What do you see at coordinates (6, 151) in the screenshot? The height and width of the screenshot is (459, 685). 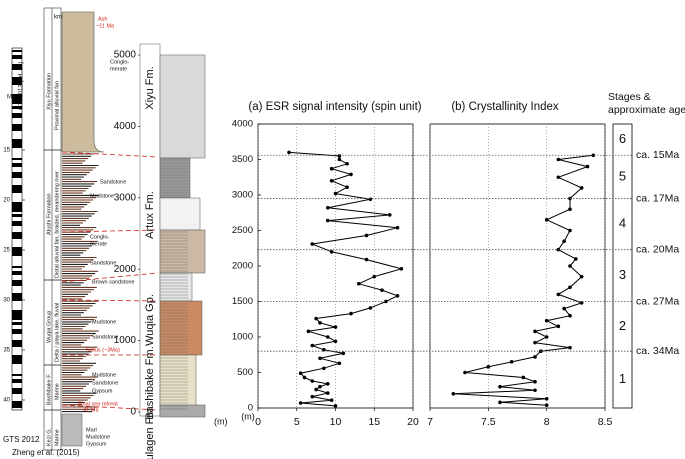 I see `timescale-tick-label: 15` at bounding box center [6, 151].